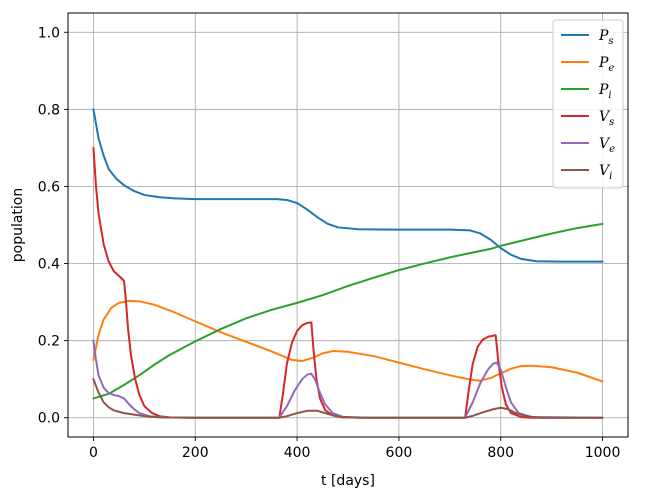 This screenshot has width=651, height=496. I want to click on series-line-v-i, so click(348, 398).